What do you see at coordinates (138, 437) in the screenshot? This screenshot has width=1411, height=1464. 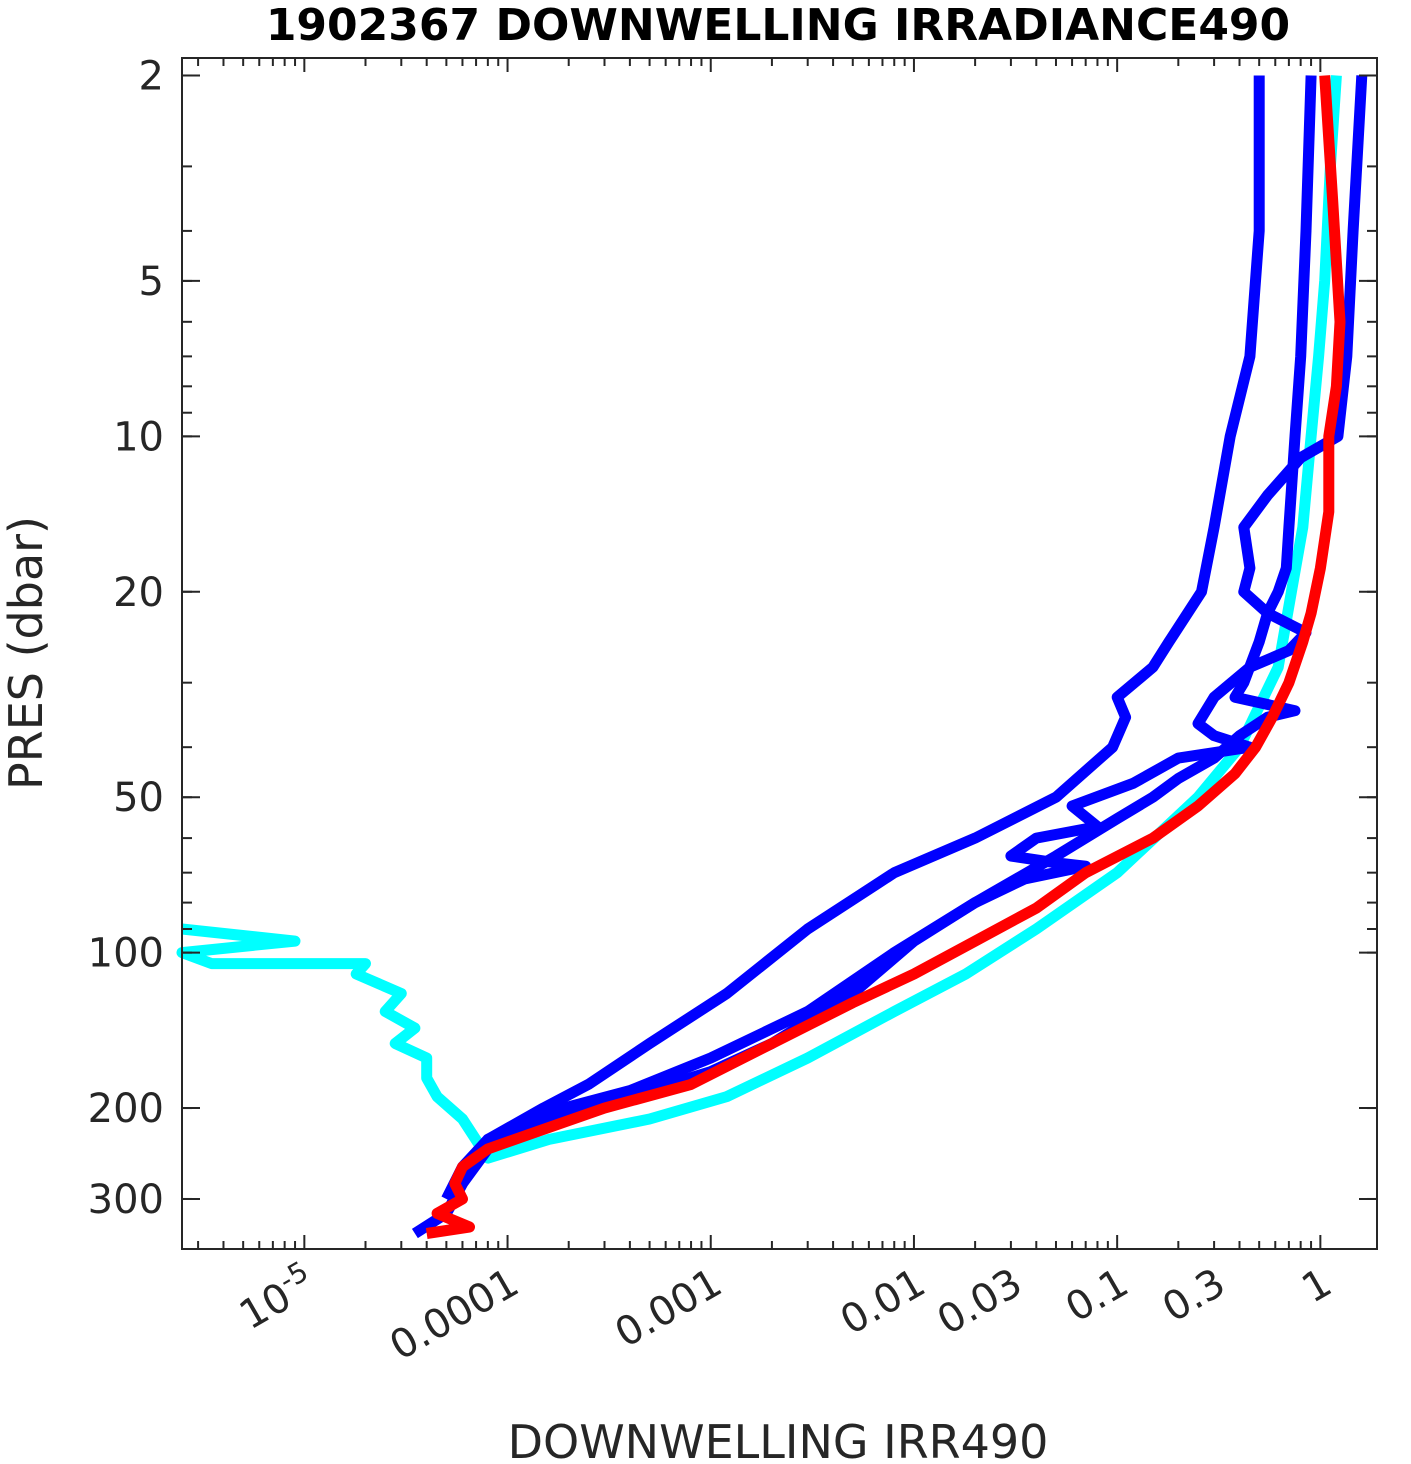 I see `y-tick-label: 10` at bounding box center [138, 437].